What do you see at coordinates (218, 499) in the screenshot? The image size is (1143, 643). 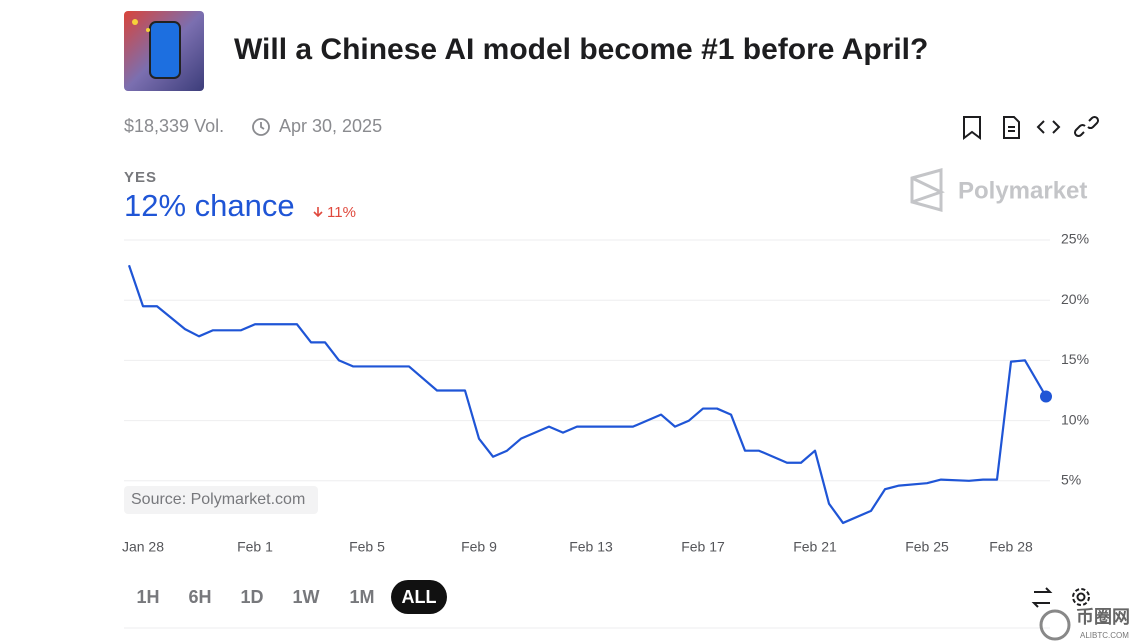 I see `source: Source: Polymarket.com` at bounding box center [218, 499].